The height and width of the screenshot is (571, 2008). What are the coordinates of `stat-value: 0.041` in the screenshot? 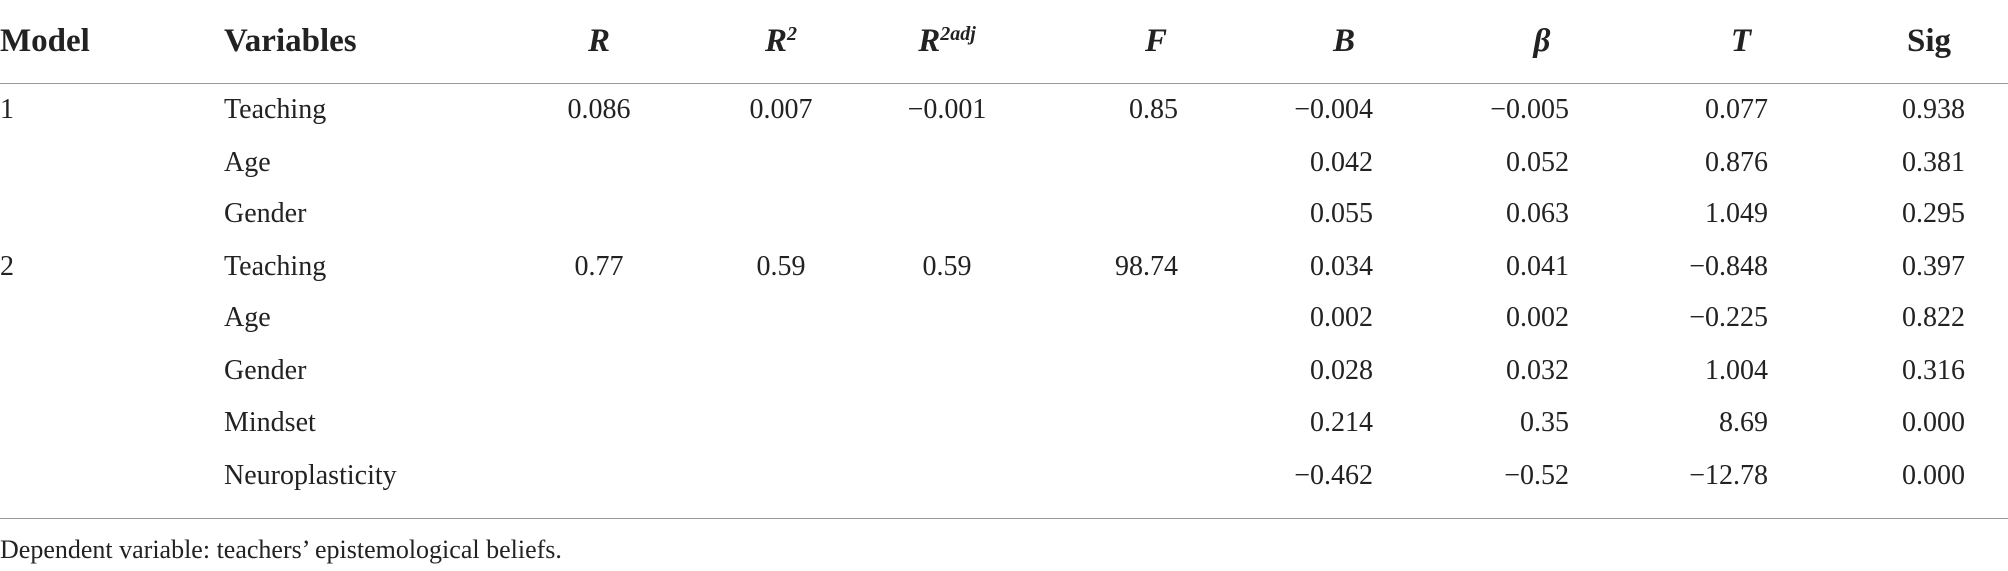 It's located at (1537, 266).